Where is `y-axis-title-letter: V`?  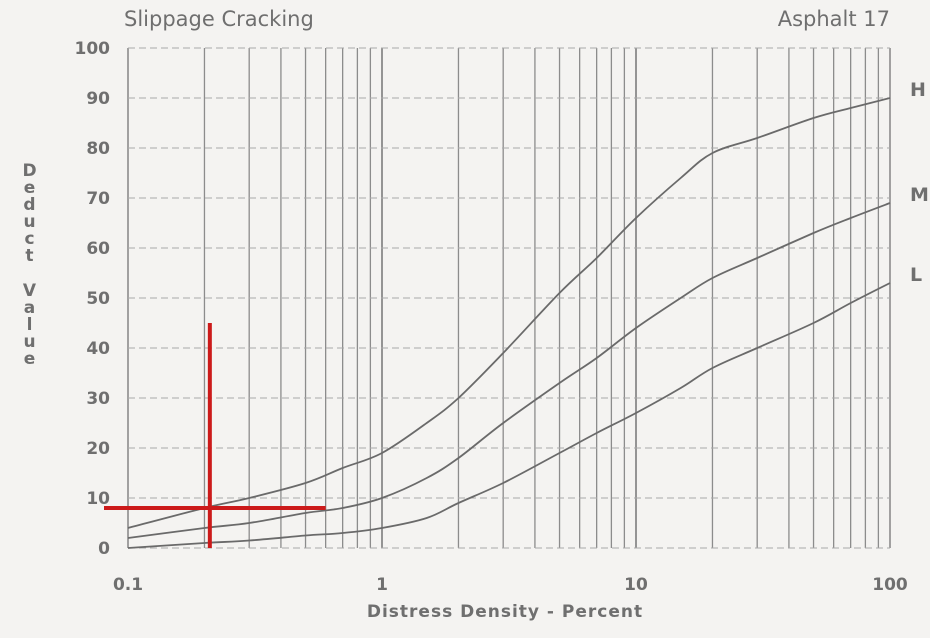
y-axis-title-letter: V is located at coordinates (30, 291).